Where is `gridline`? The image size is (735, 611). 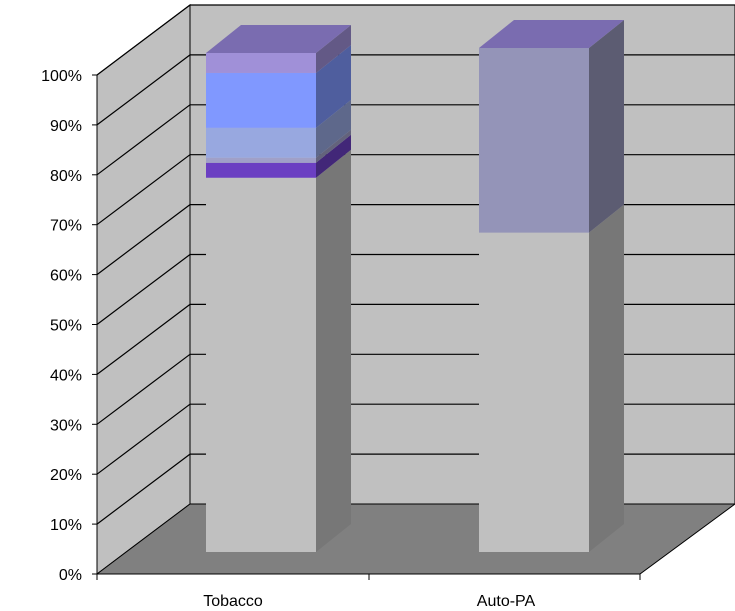
gridline is located at coordinates (415, 40).